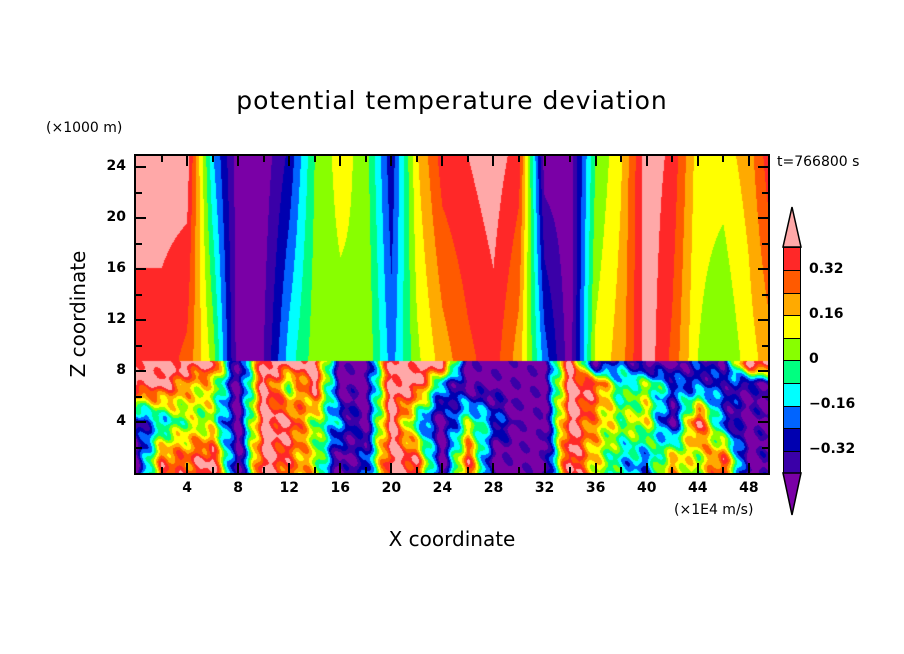 Image resolution: width=904 pixels, height=654 pixels. I want to click on y-tick-label: 4, so click(121, 421).